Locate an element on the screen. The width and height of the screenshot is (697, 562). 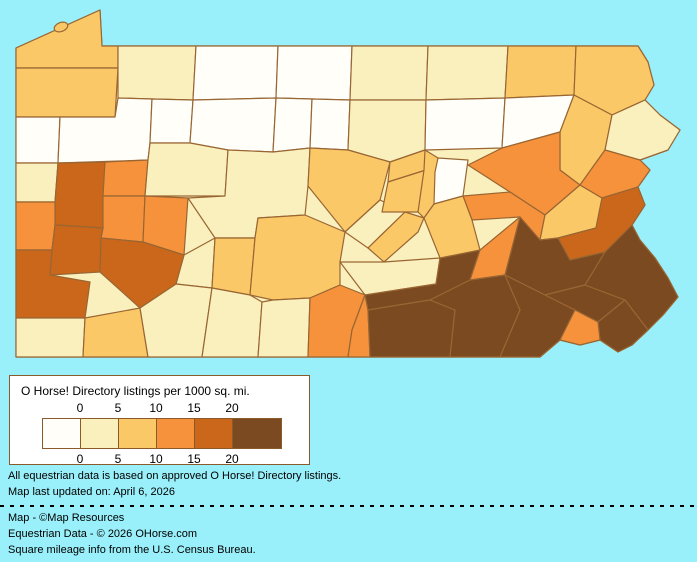
county-potter is located at coordinates (314, 73).